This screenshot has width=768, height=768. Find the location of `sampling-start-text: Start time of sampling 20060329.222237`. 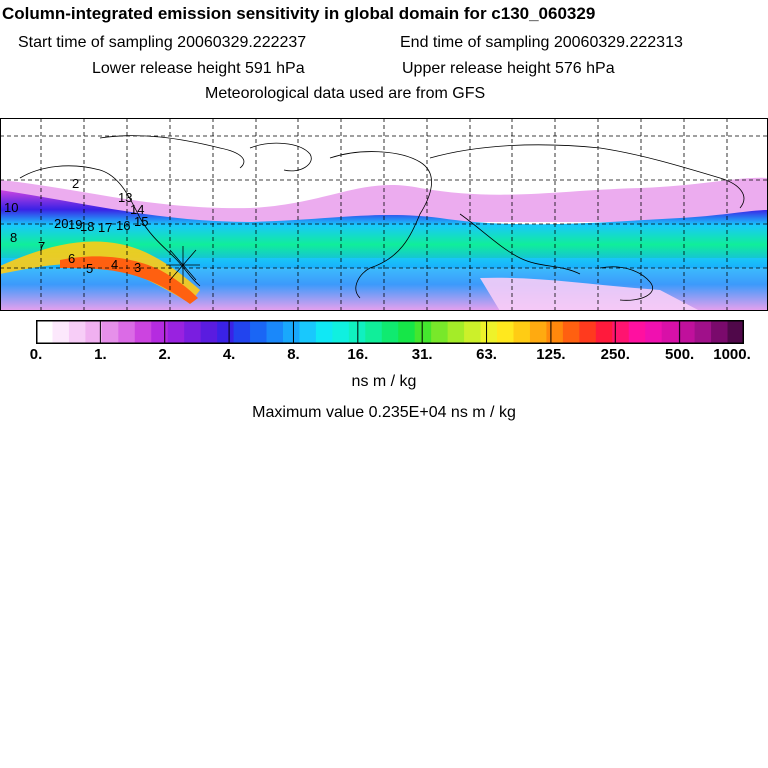

sampling-start-text: Start time of sampling 20060329.222237 is located at coordinates (162, 42).